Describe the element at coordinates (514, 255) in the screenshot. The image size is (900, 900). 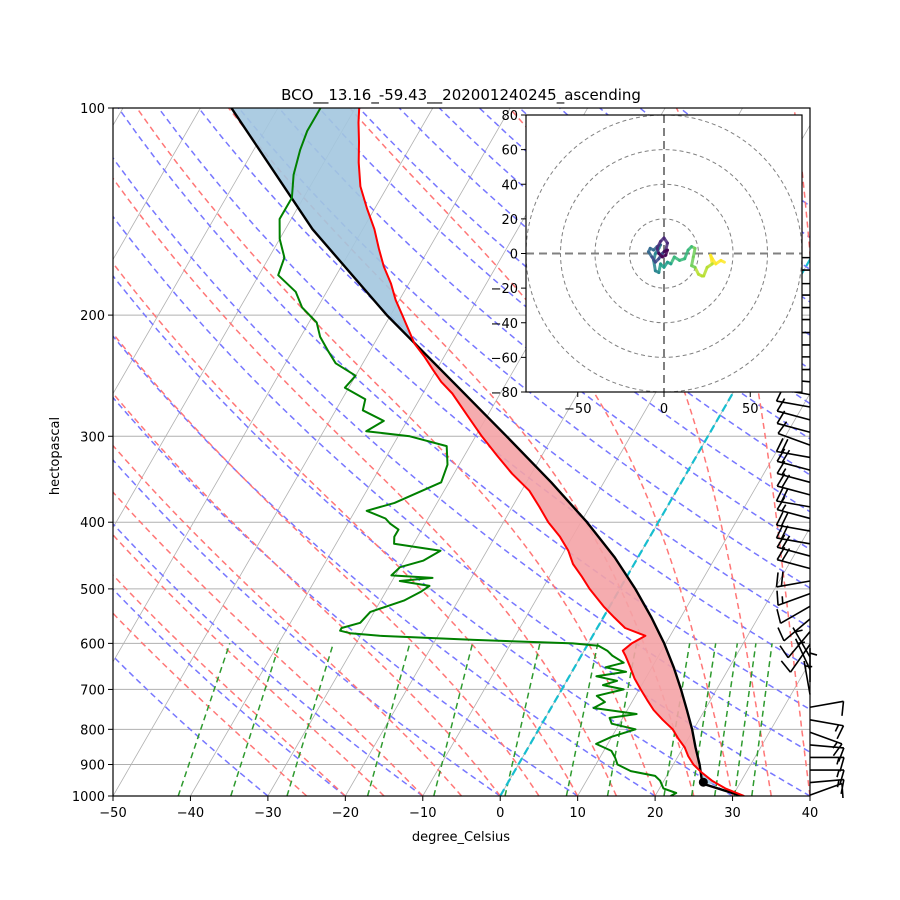
I see `hodograph-y-tick-label: 0` at that location.